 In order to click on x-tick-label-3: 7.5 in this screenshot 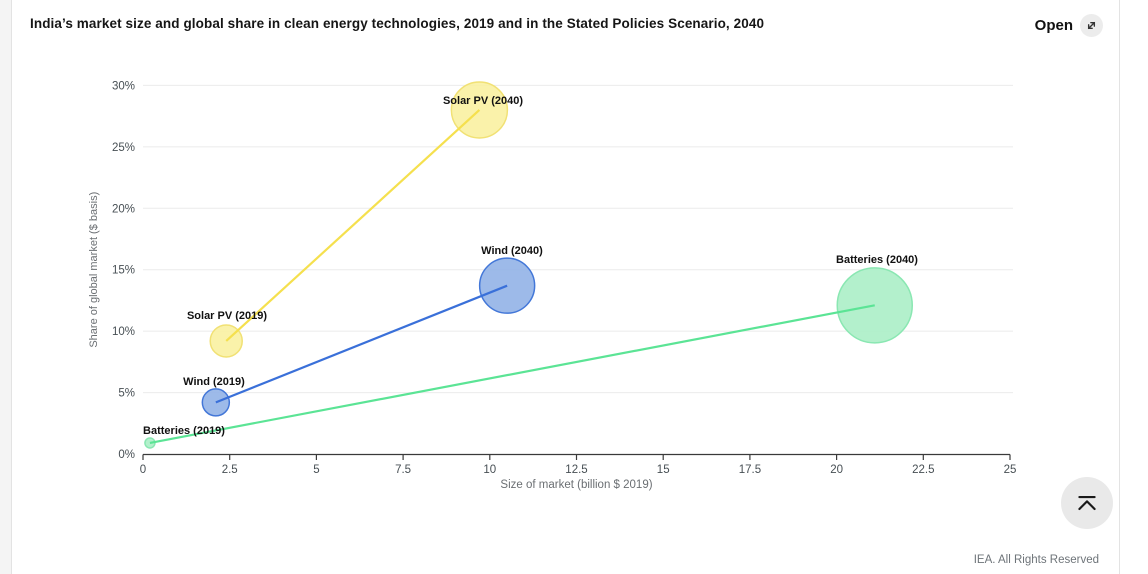, I will do `click(403, 470)`.